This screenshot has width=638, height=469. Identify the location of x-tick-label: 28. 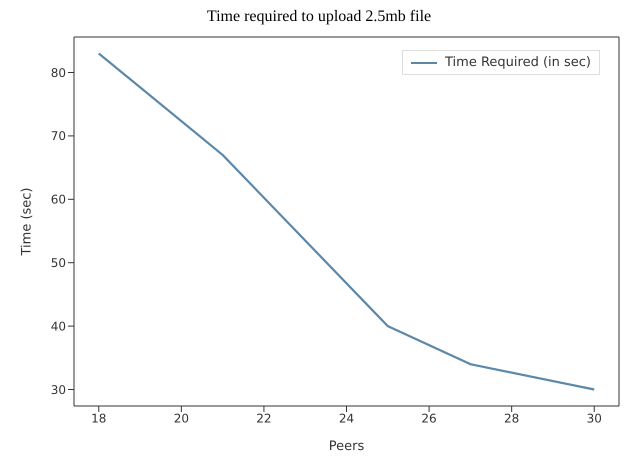
(512, 419).